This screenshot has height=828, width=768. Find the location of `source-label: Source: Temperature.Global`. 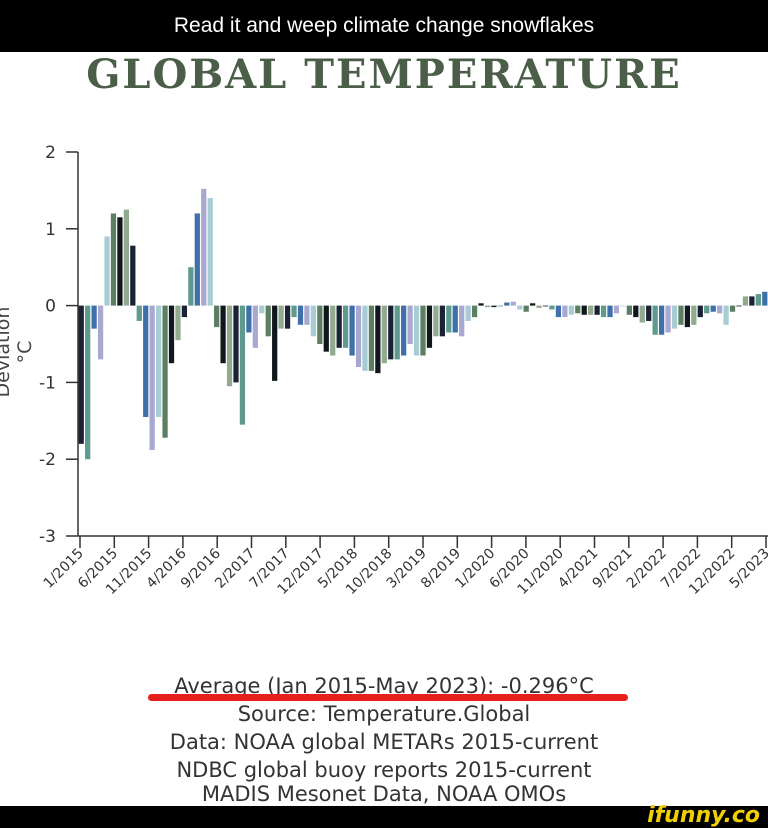

source-label: Source: Temperature.Global is located at coordinates (384, 714).